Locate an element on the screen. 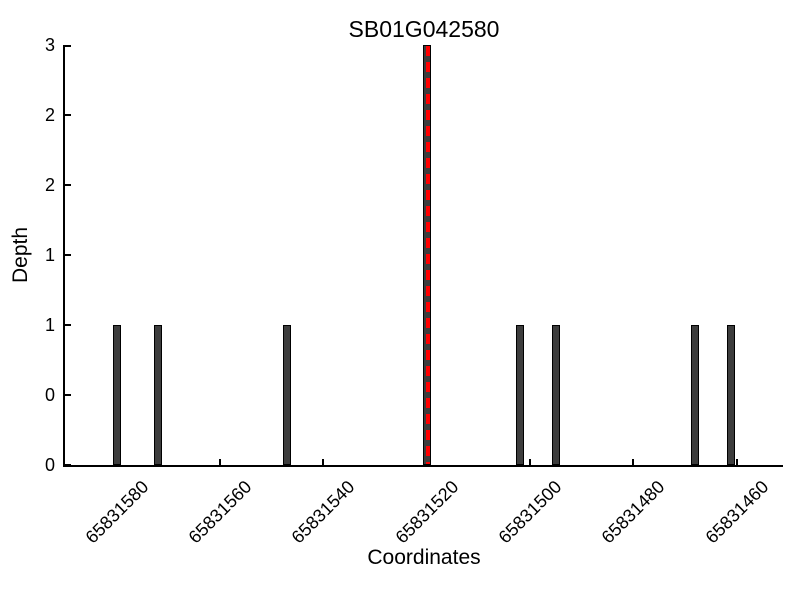 The height and width of the screenshot is (600, 800). highlight-dashed-line is located at coordinates (427, 255).